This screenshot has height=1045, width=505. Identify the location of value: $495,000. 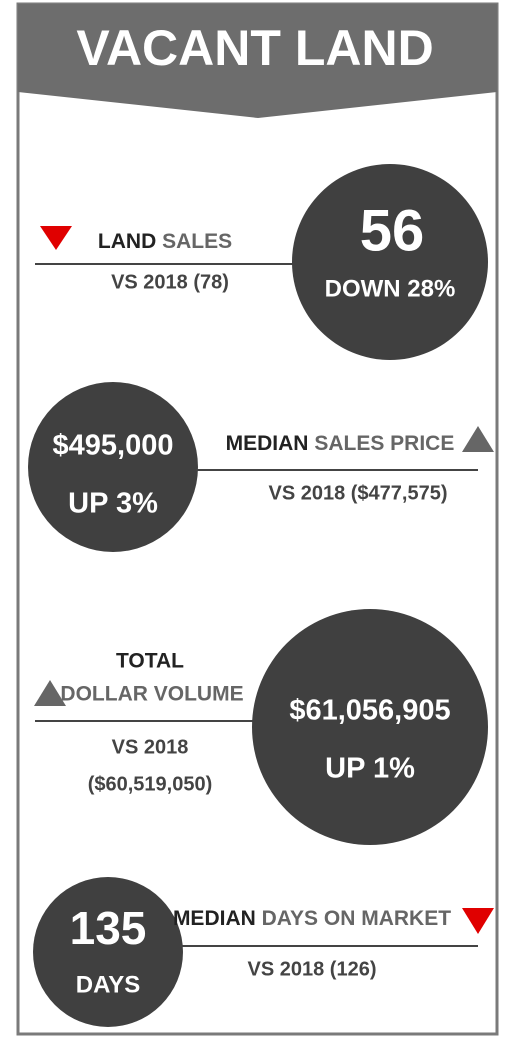
(113, 446).